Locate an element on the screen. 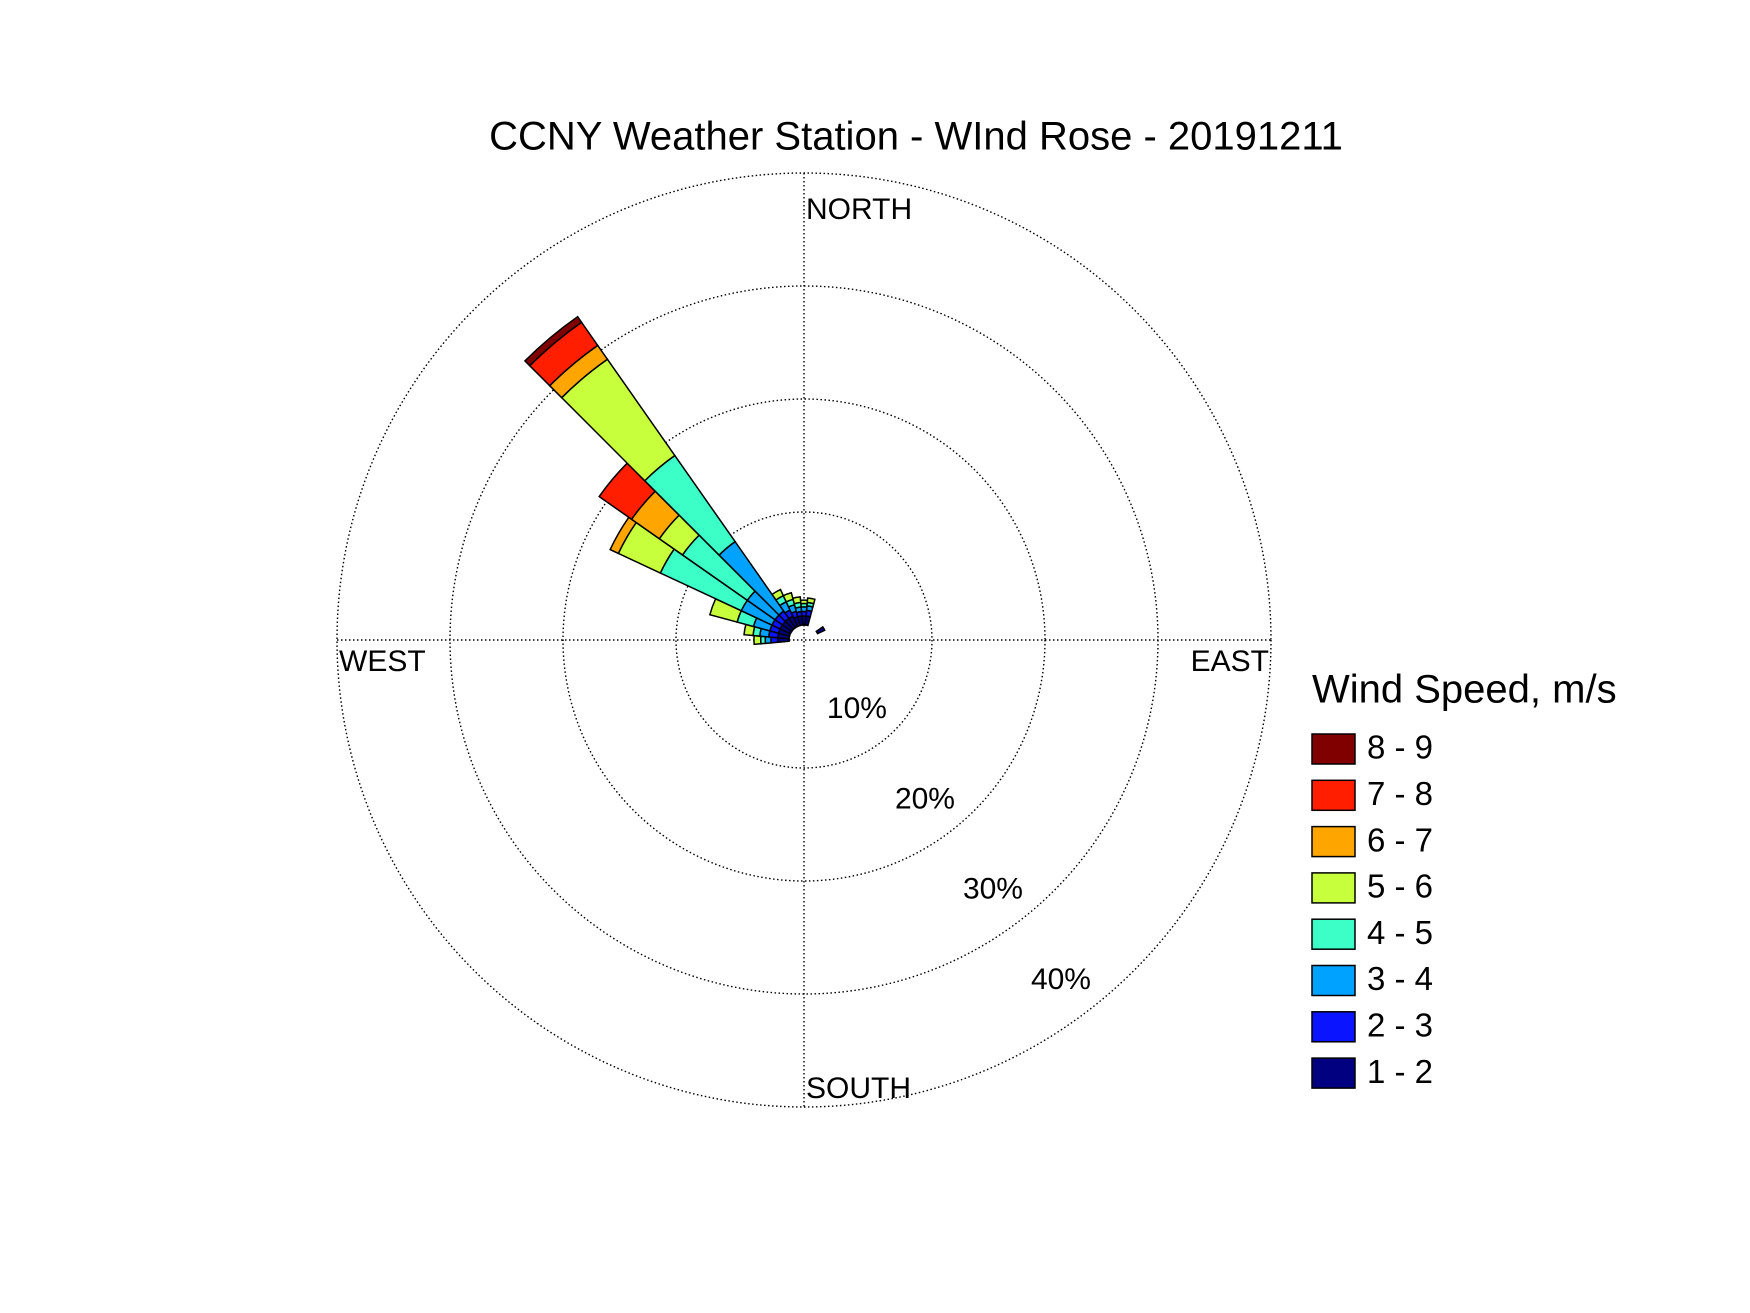  direction-label: WEST is located at coordinates (382, 661).